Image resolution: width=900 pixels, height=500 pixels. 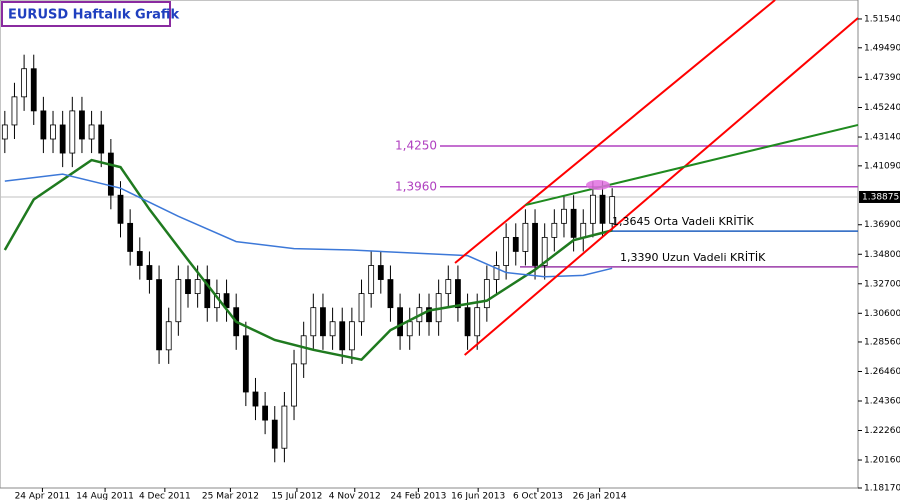 I want to click on chart-title: EURUSD Haftalık Grafik, so click(x=94, y=15).